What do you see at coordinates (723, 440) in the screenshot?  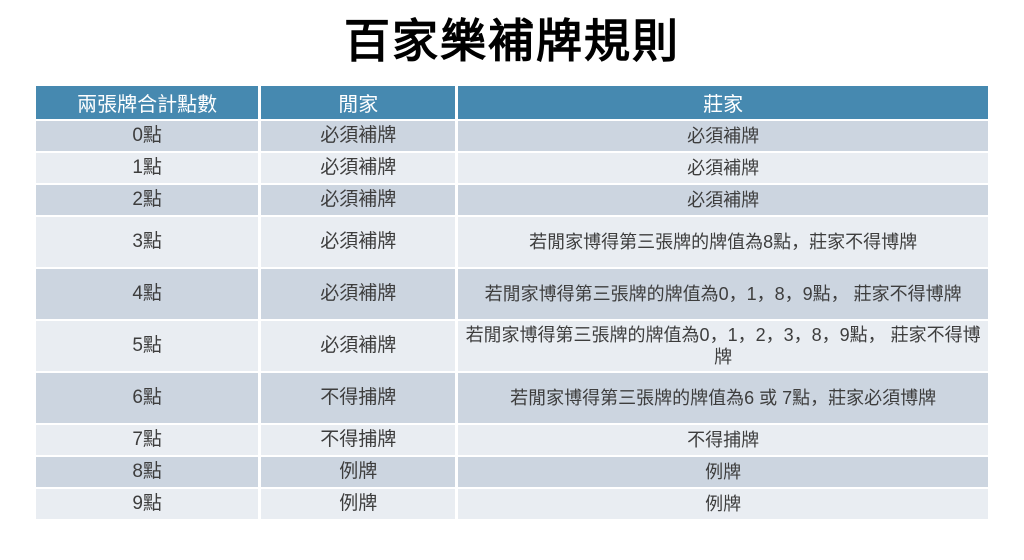 I see `cell-banker: 不得捕牌` at bounding box center [723, 440].